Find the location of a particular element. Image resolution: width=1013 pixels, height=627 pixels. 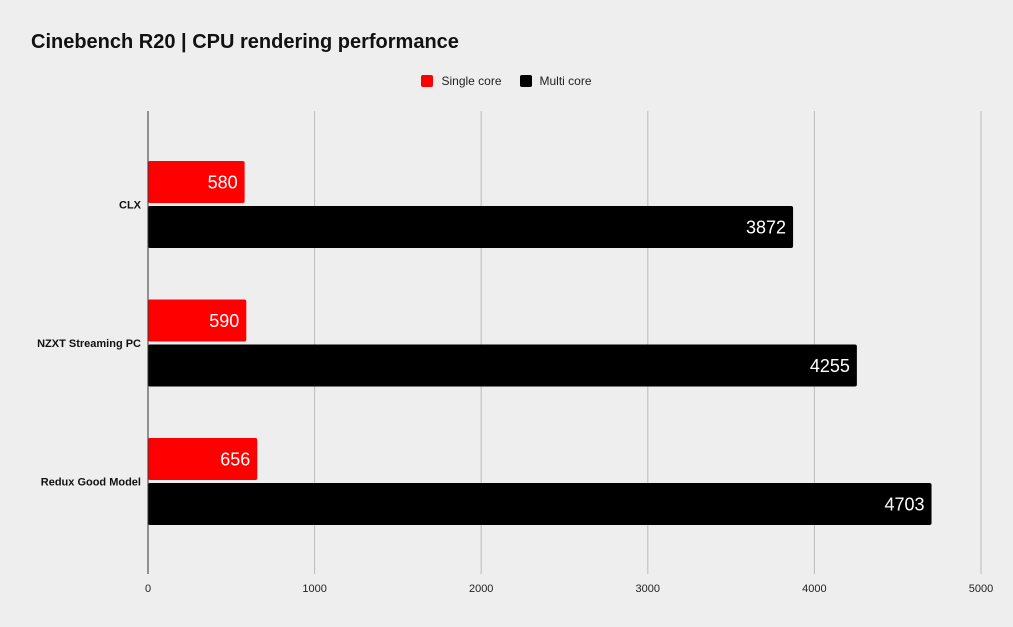

x-tick-label-3000: 3000 is located at coordinates (648, 589).